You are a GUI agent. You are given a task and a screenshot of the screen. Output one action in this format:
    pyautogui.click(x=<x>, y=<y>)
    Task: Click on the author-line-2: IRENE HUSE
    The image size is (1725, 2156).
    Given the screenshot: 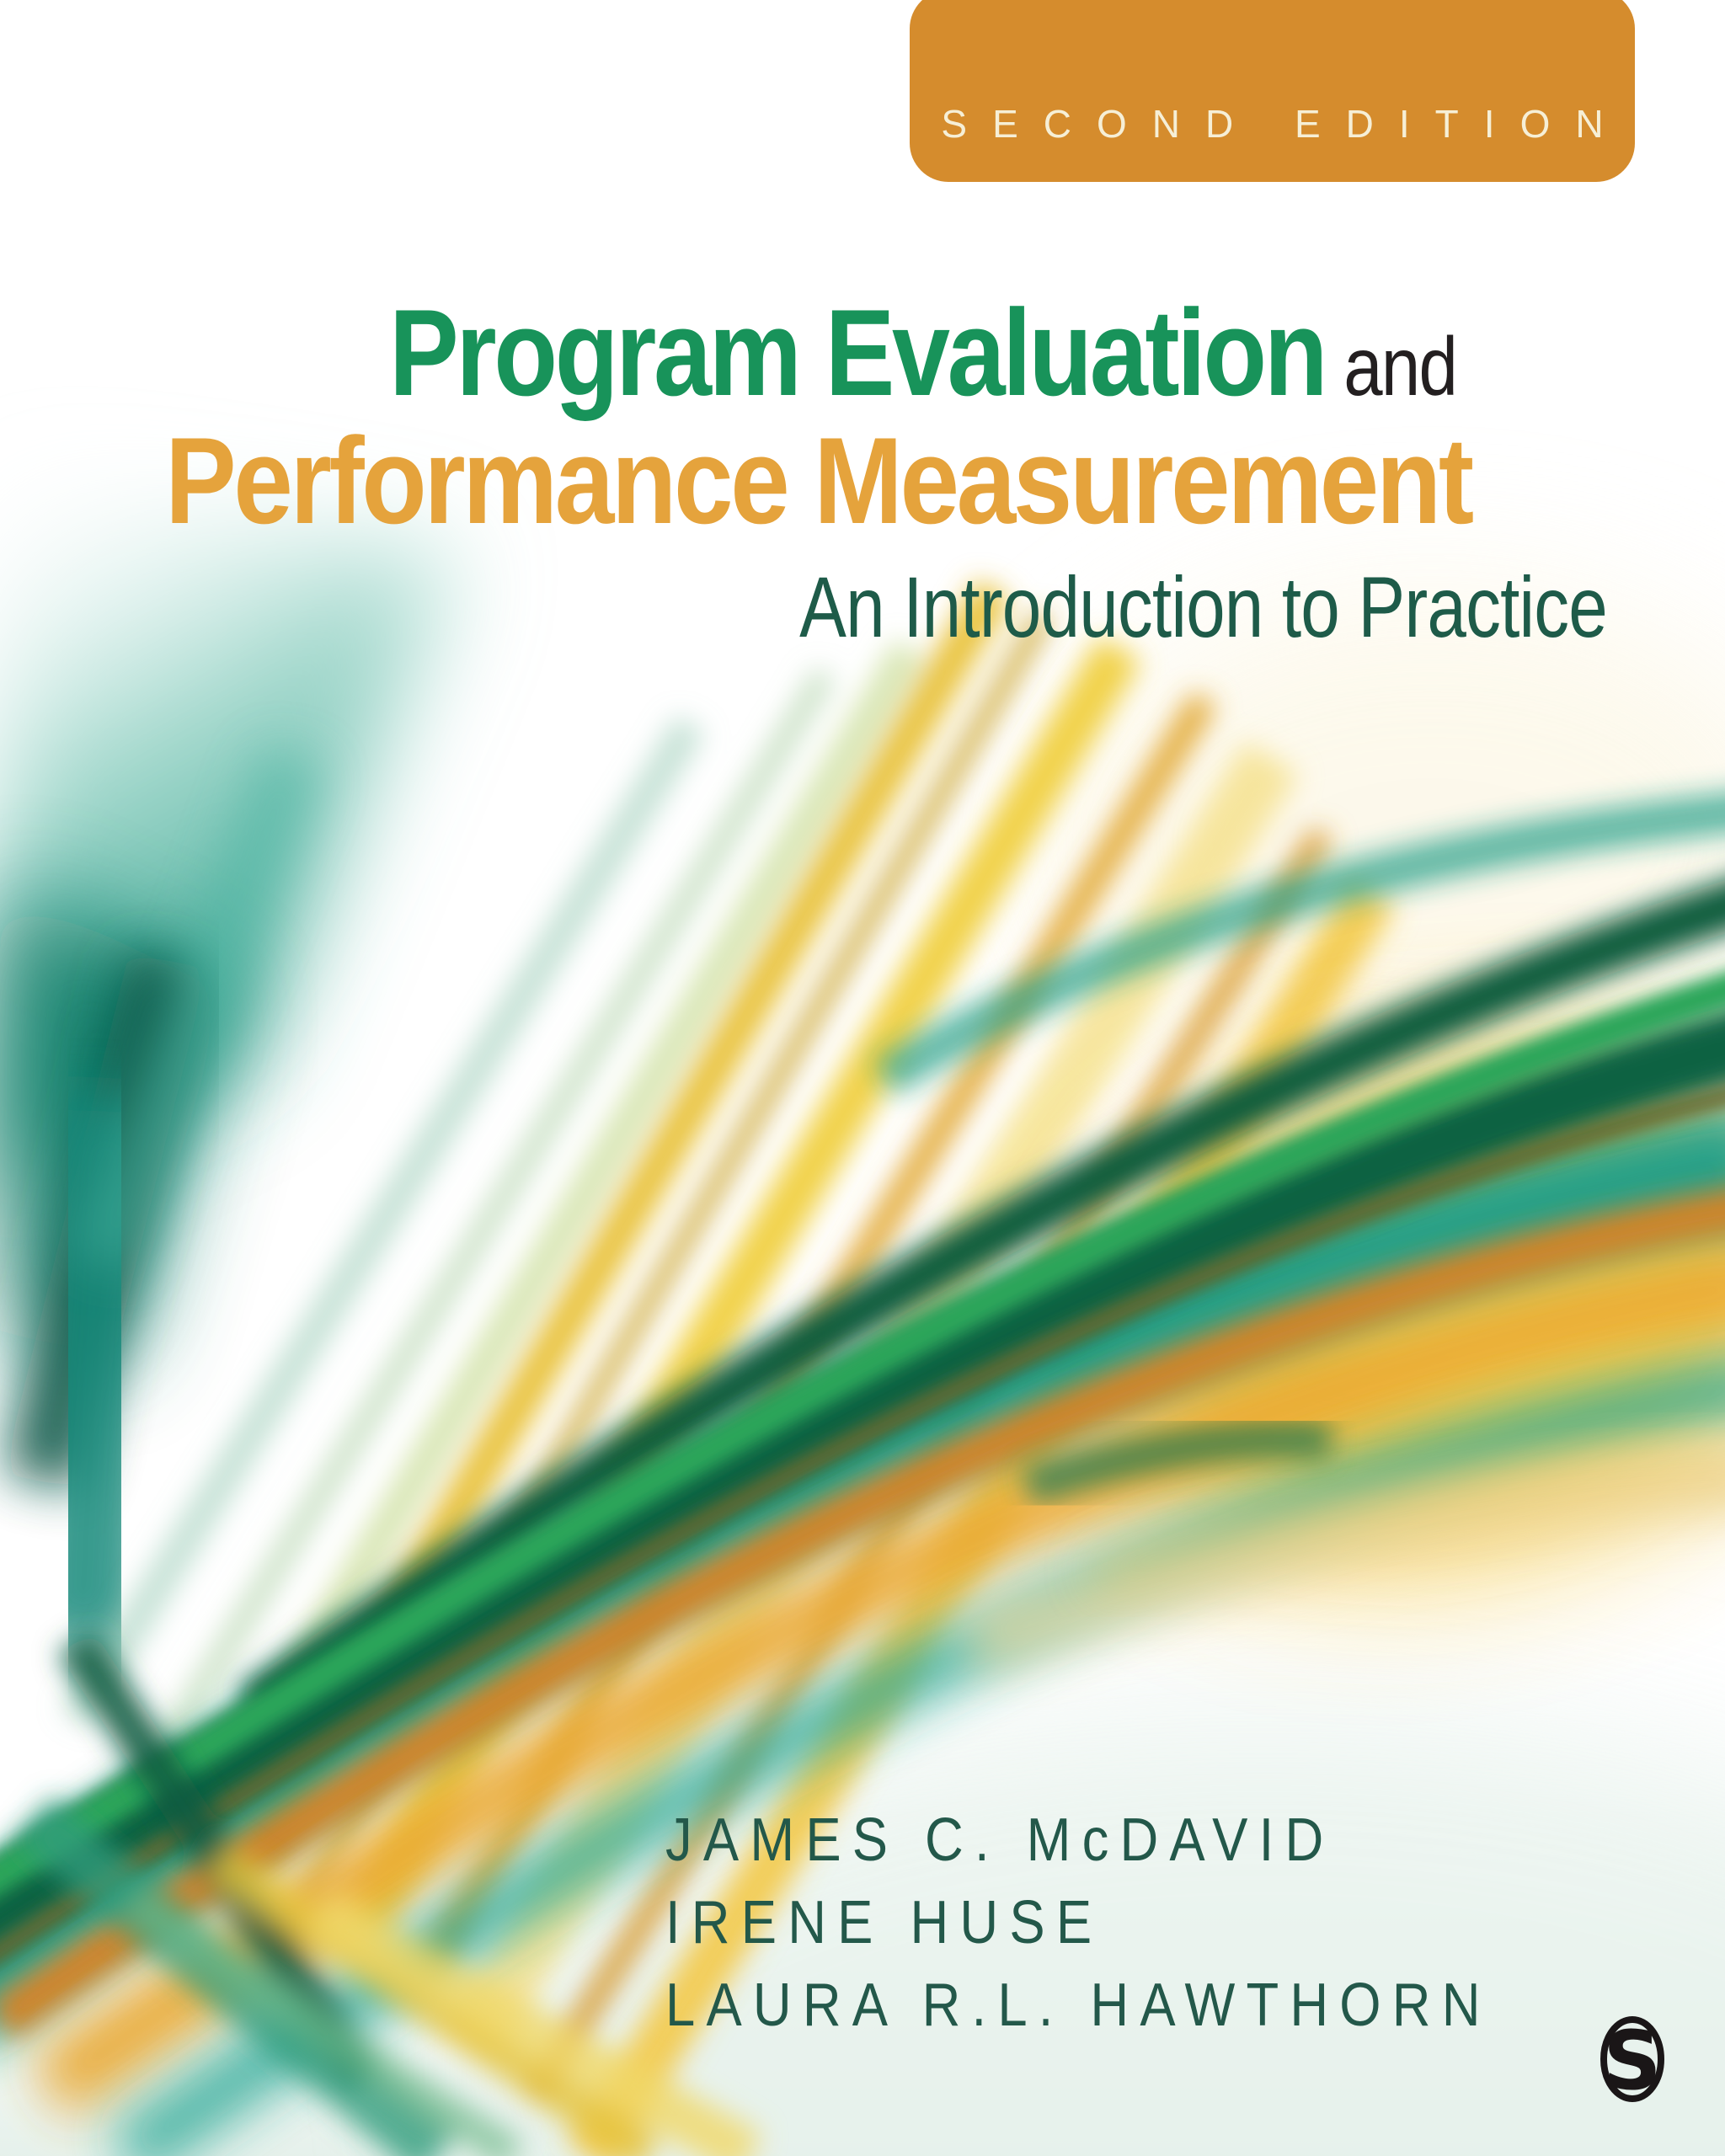 What is the action you would take?
    pyautogui.click(x=884, y=1922)
    